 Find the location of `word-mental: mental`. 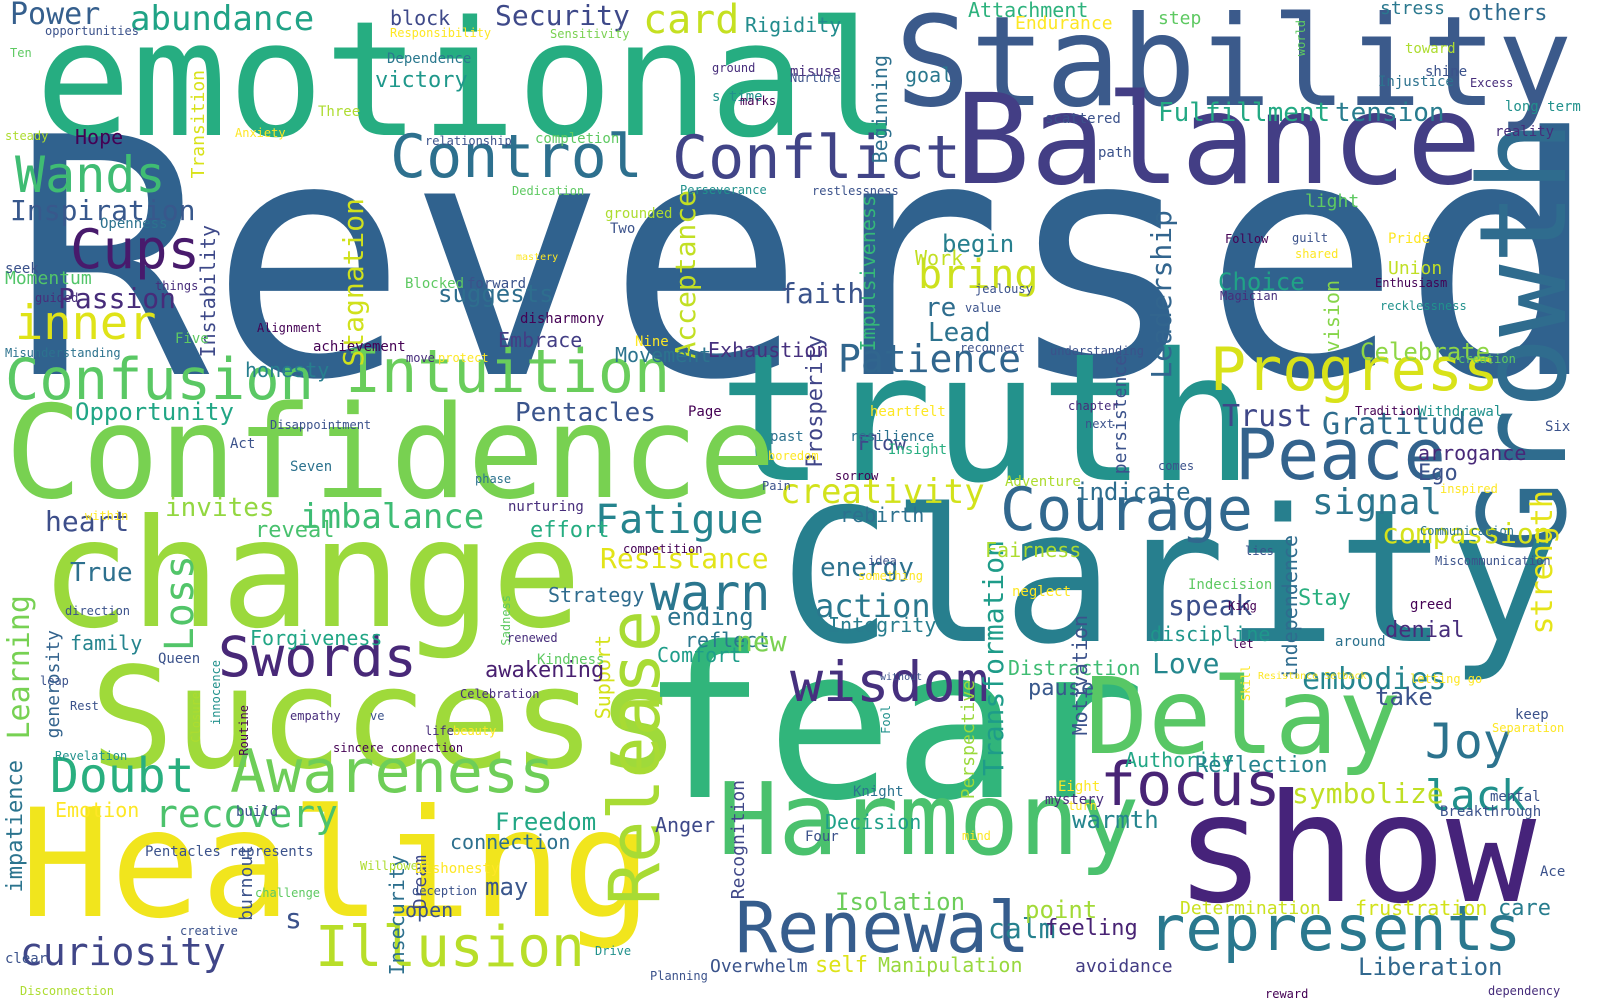

word-mental: mental is located at coordinates (1515, 797).